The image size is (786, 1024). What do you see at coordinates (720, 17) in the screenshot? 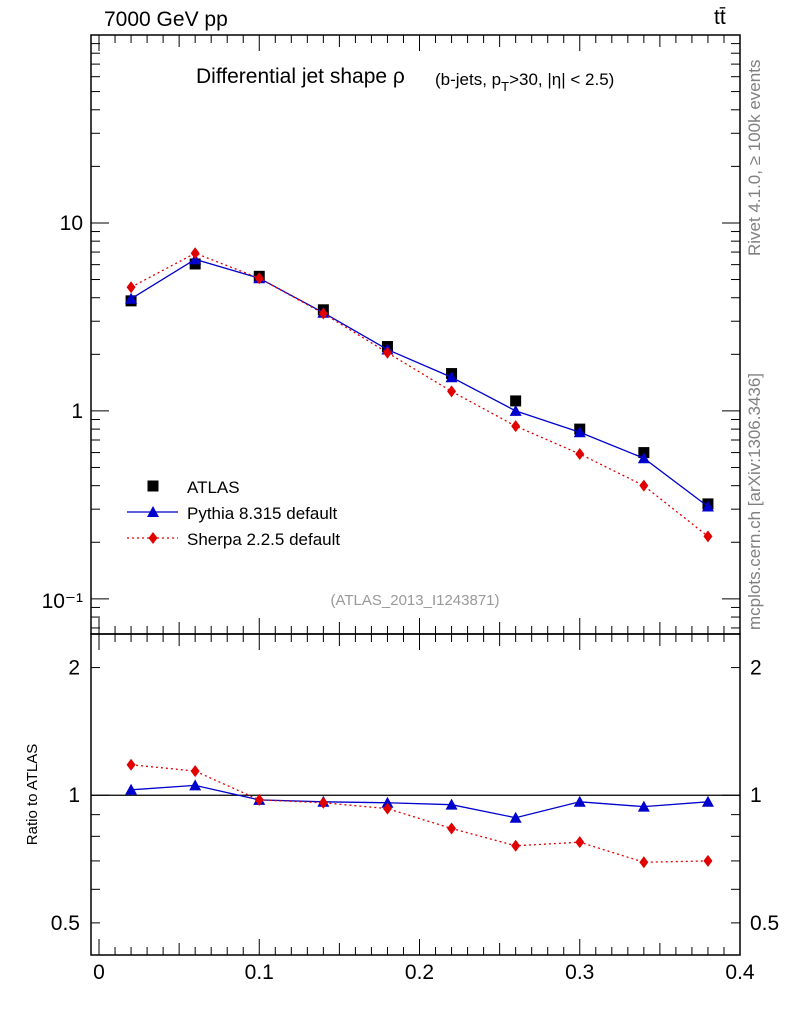
I see `header-right: tt̄` at bounding box center [720, 17].